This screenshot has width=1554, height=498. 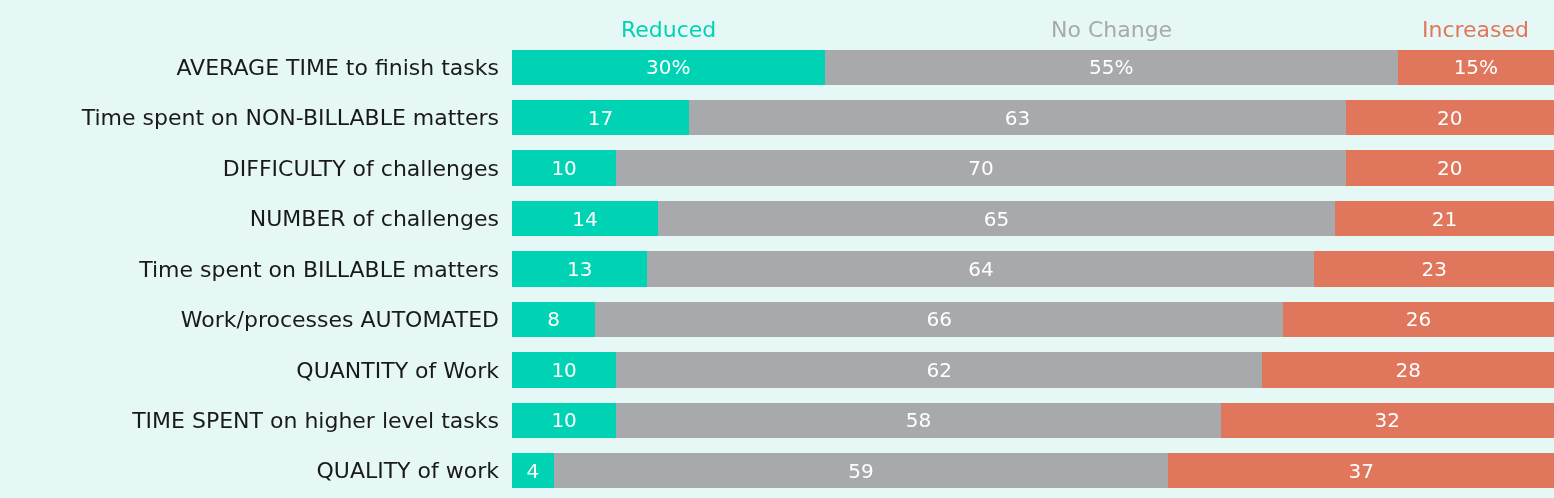 I want to click on data-label: 32, so click(x=1387, y=420).